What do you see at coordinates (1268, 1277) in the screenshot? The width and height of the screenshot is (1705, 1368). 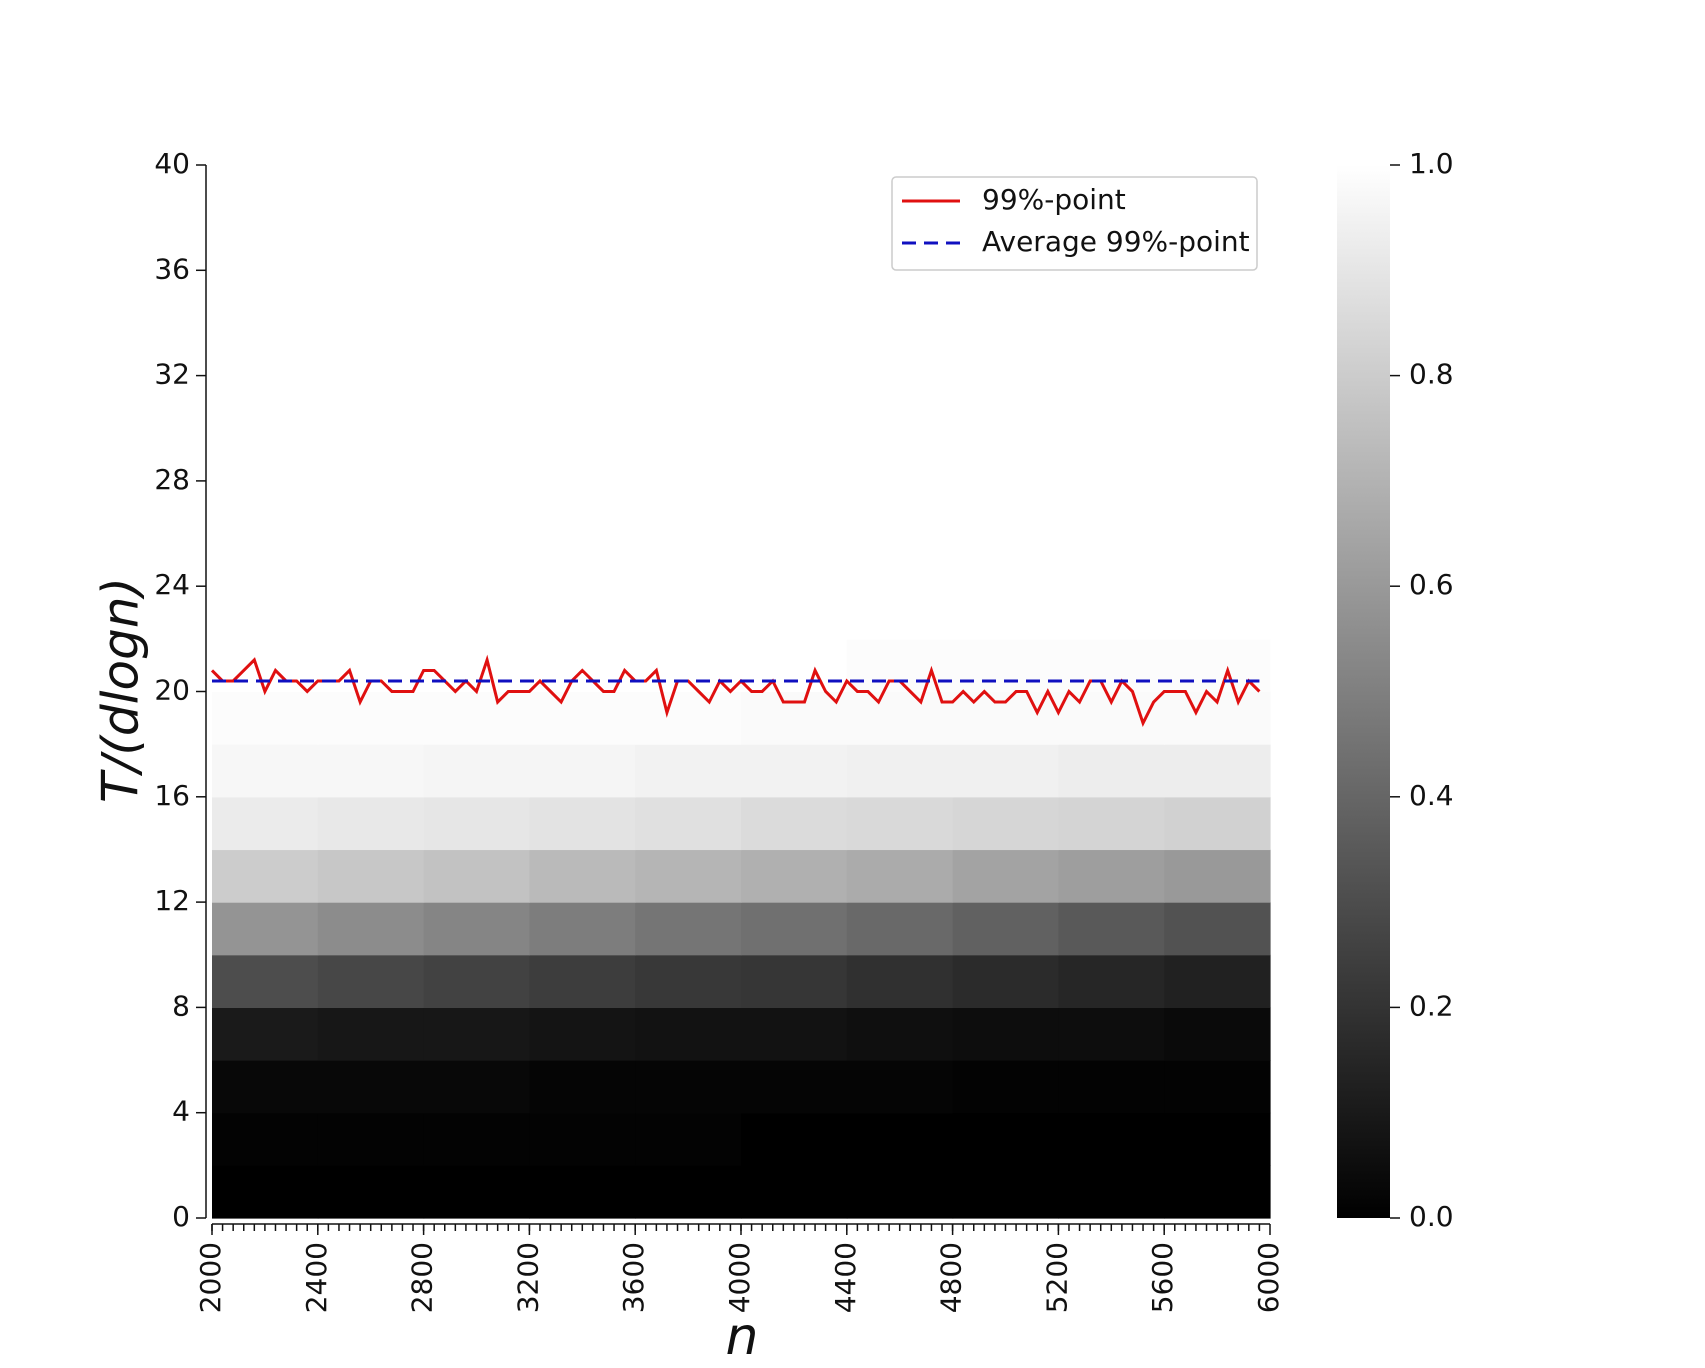 I see `x-tick-label: 6000` at bounding box center [1268, 1277].